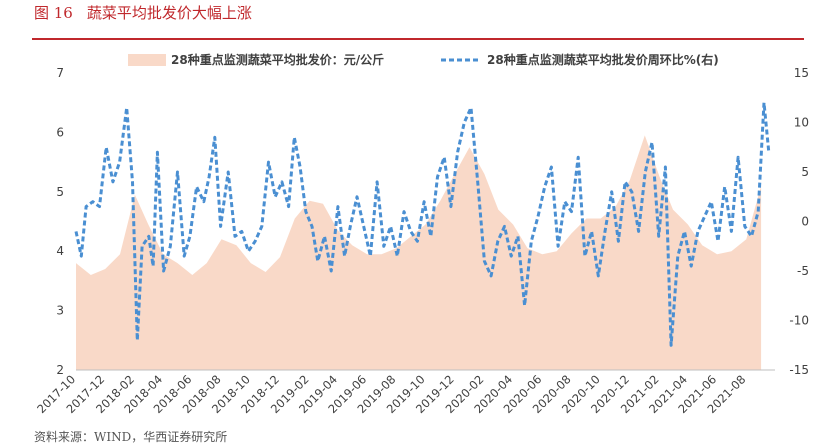 The height and width of the screenshot is (445, 824). Describe the element at coordinates (60, 311) in the screenshot. I see `y-tick-label: 3` at that location.